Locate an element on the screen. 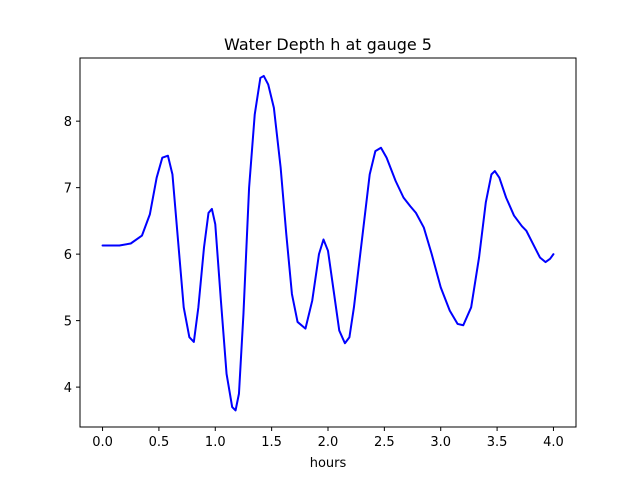  x-tick-label: 4.0 is located at coordinates (553, 442).